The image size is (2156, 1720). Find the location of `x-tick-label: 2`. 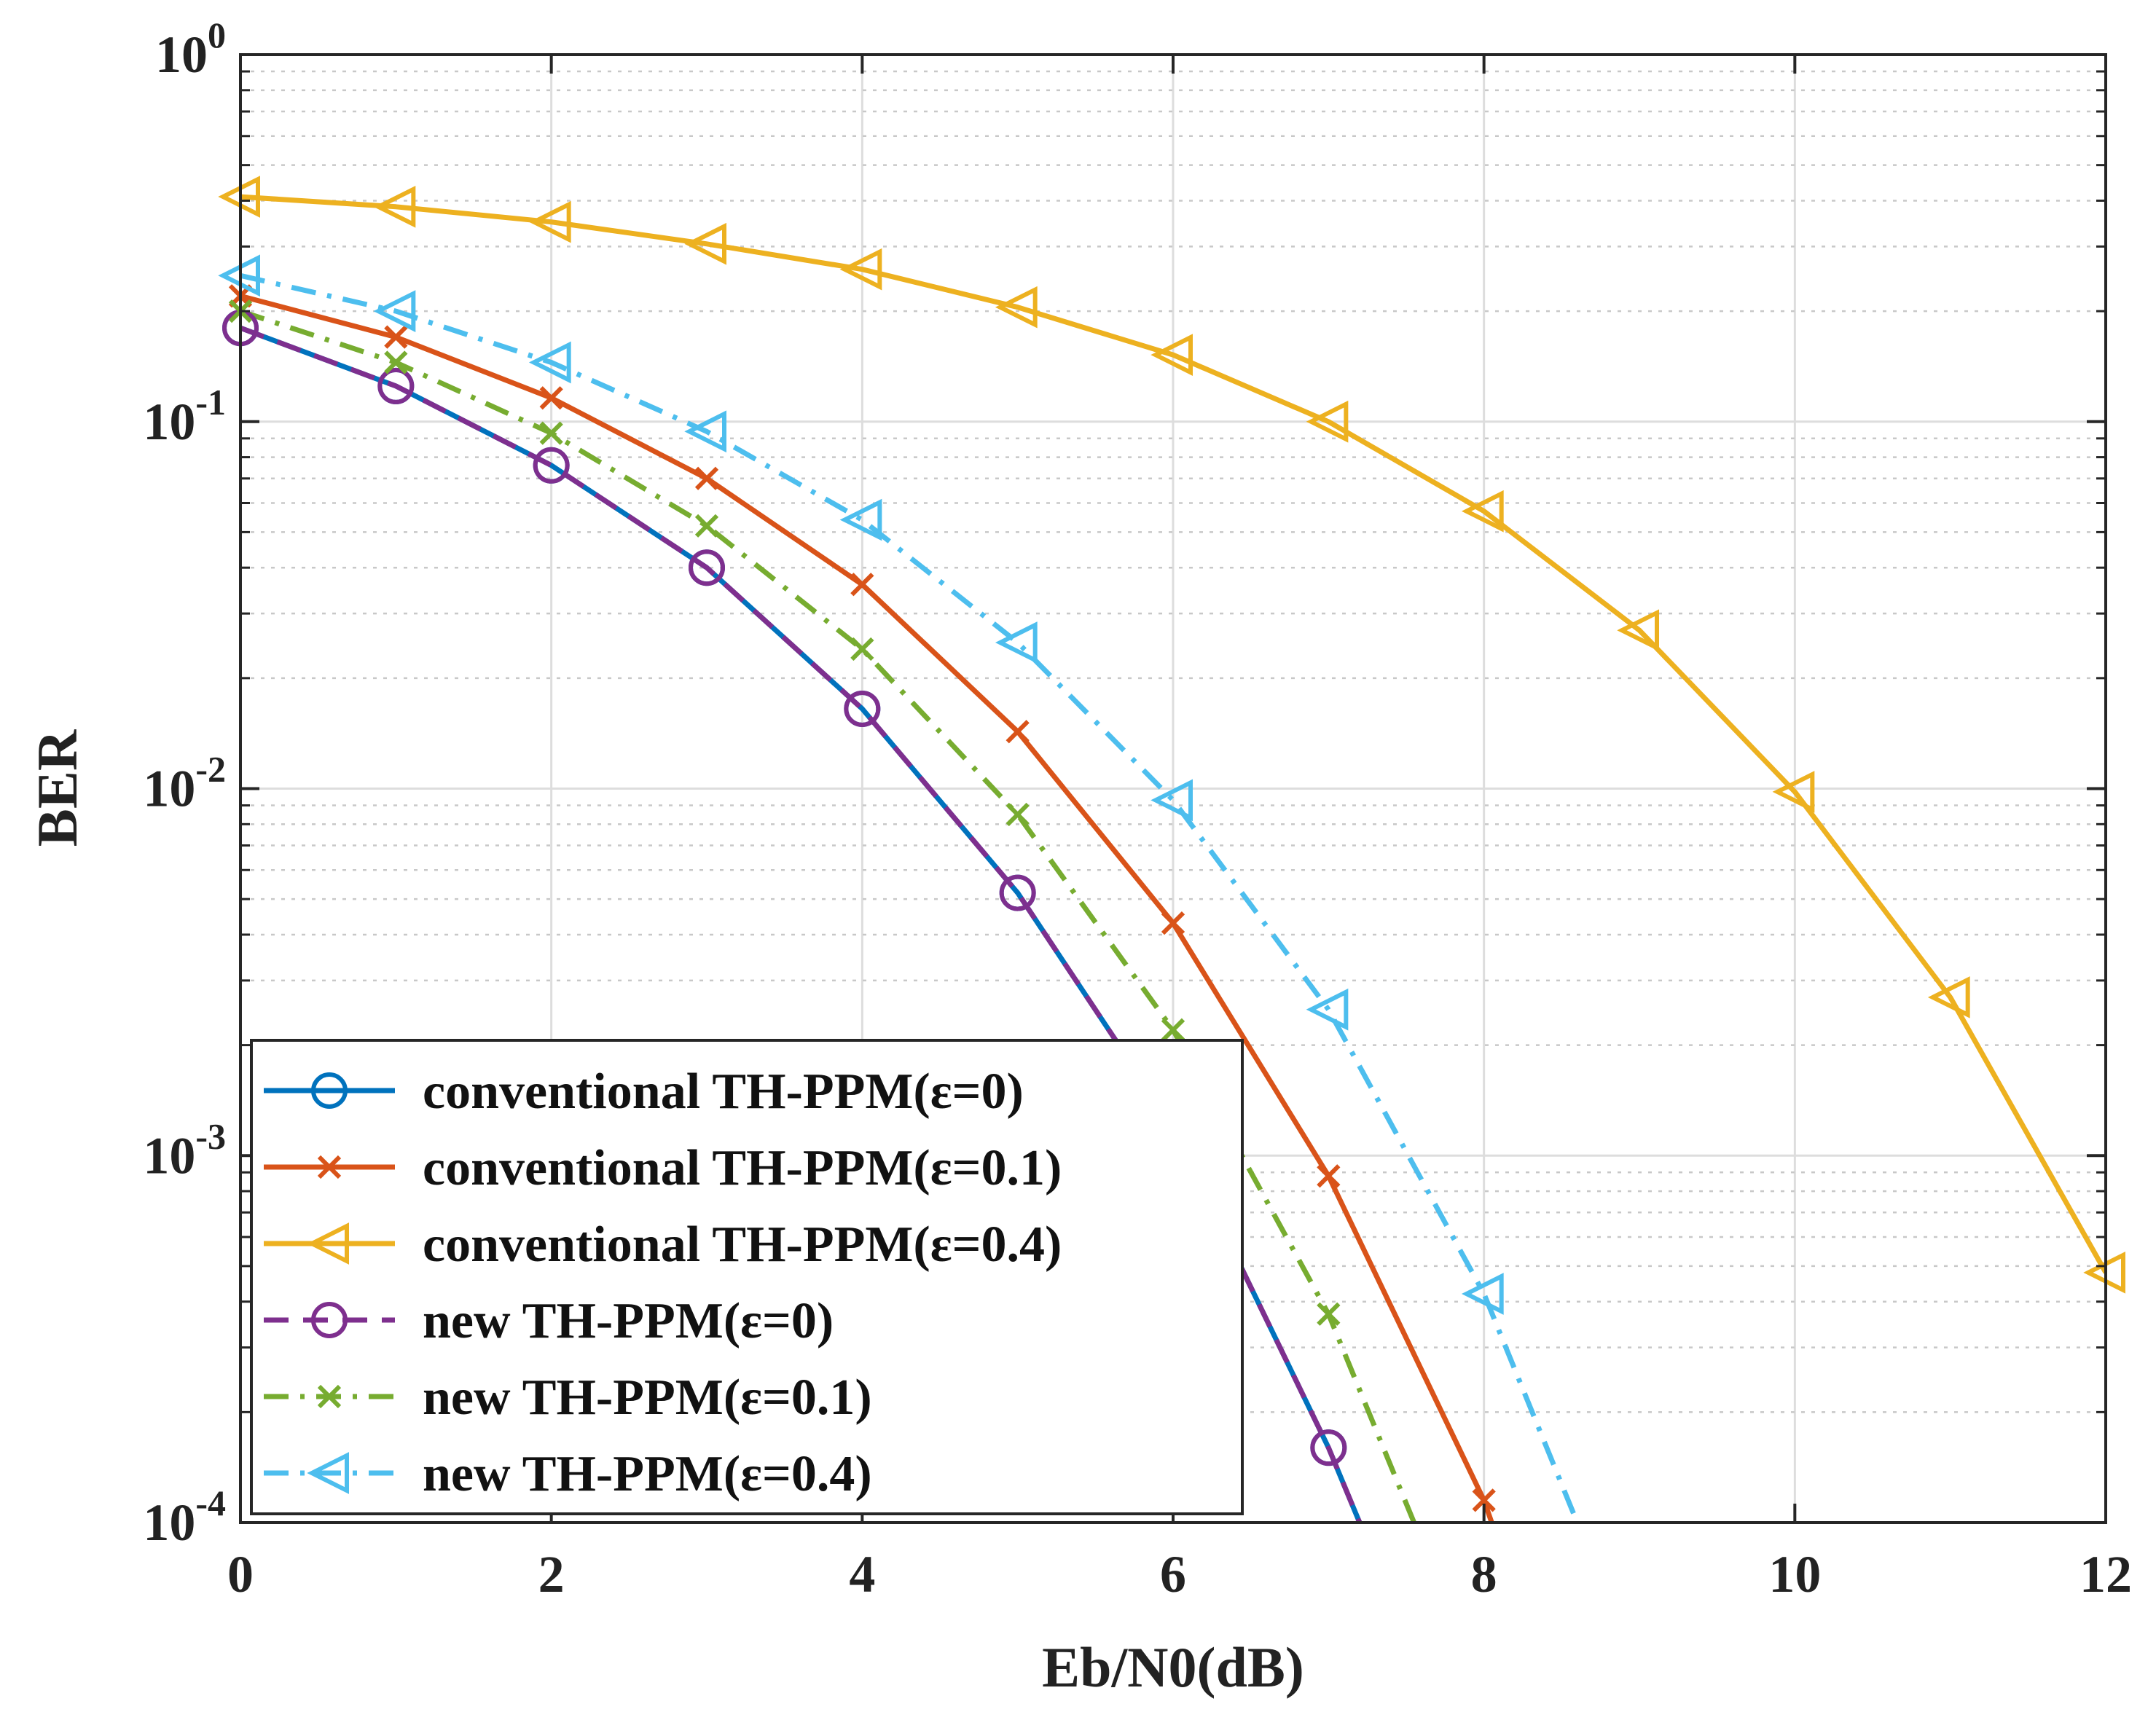

x-tick-label: 2 is located at coordinates (551, 1574).